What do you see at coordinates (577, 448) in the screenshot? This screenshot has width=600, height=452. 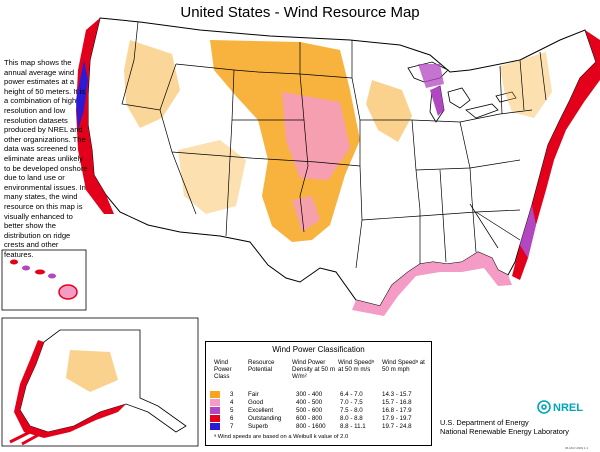 I see `date-stamp: 06-MAY-2009 1.1` at bounding box center [577, 448].